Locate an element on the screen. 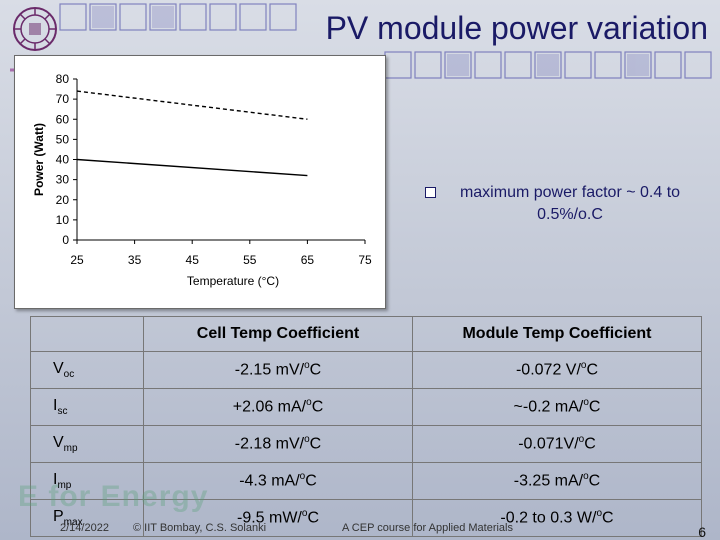  cell-coefficient: -9.5 mW/oC is located at coordinates (278, 518).